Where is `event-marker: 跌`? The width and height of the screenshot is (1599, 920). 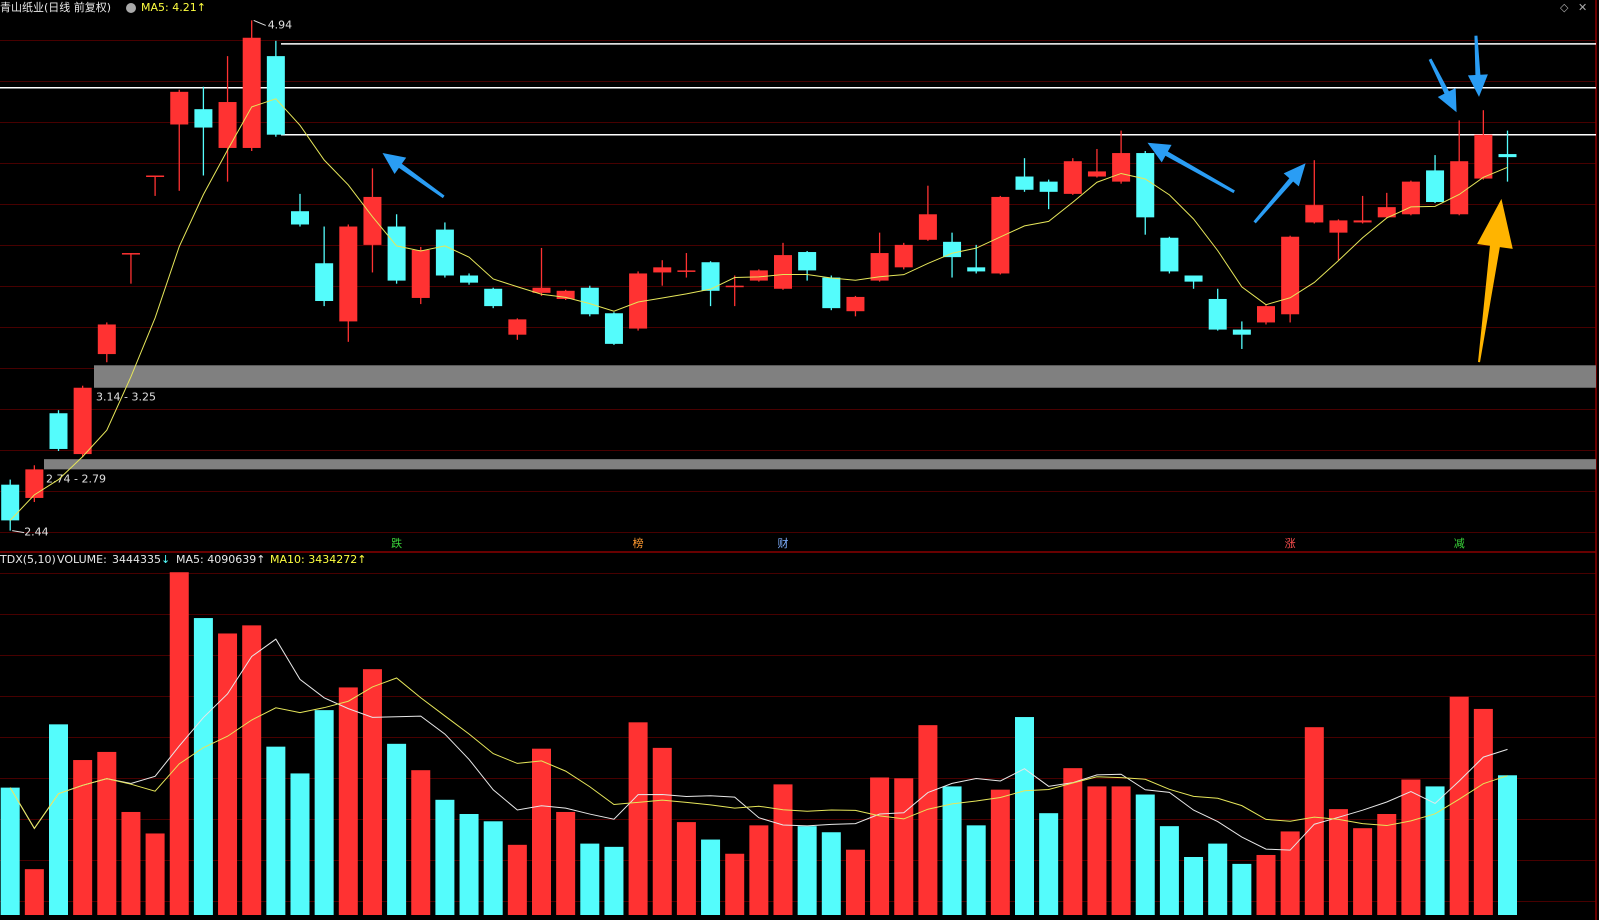
event-marker: 跌 is located at coordinates (396, 543).